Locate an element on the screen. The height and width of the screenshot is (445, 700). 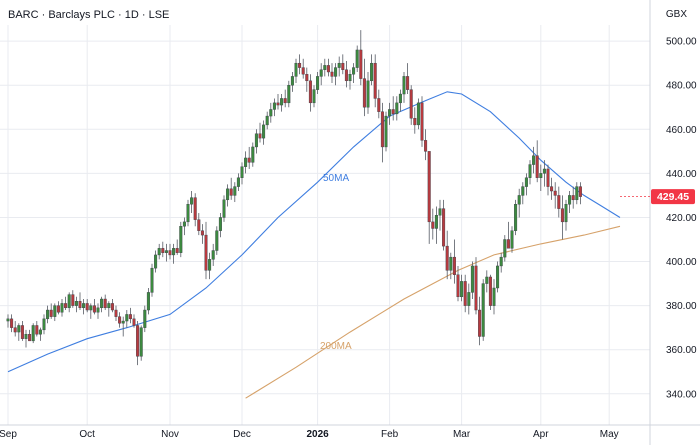
x-tick-label: Dec is located at coordinates (242, 434).